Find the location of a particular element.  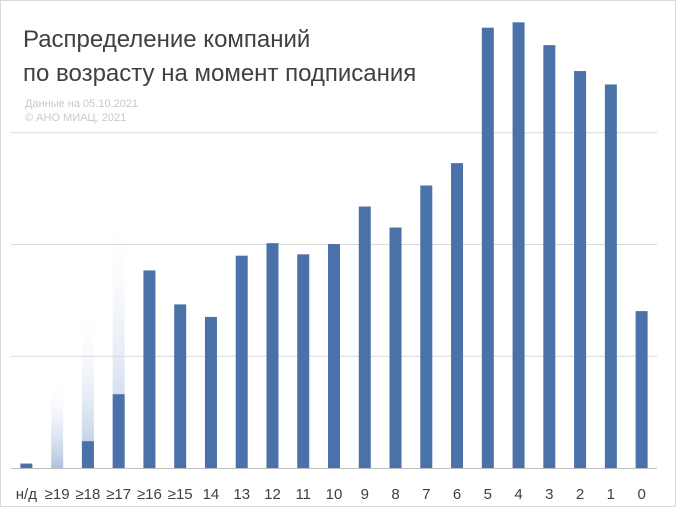

chart-title-line-2: по возрасту на момент подписания is located at coordinates (220, 73).